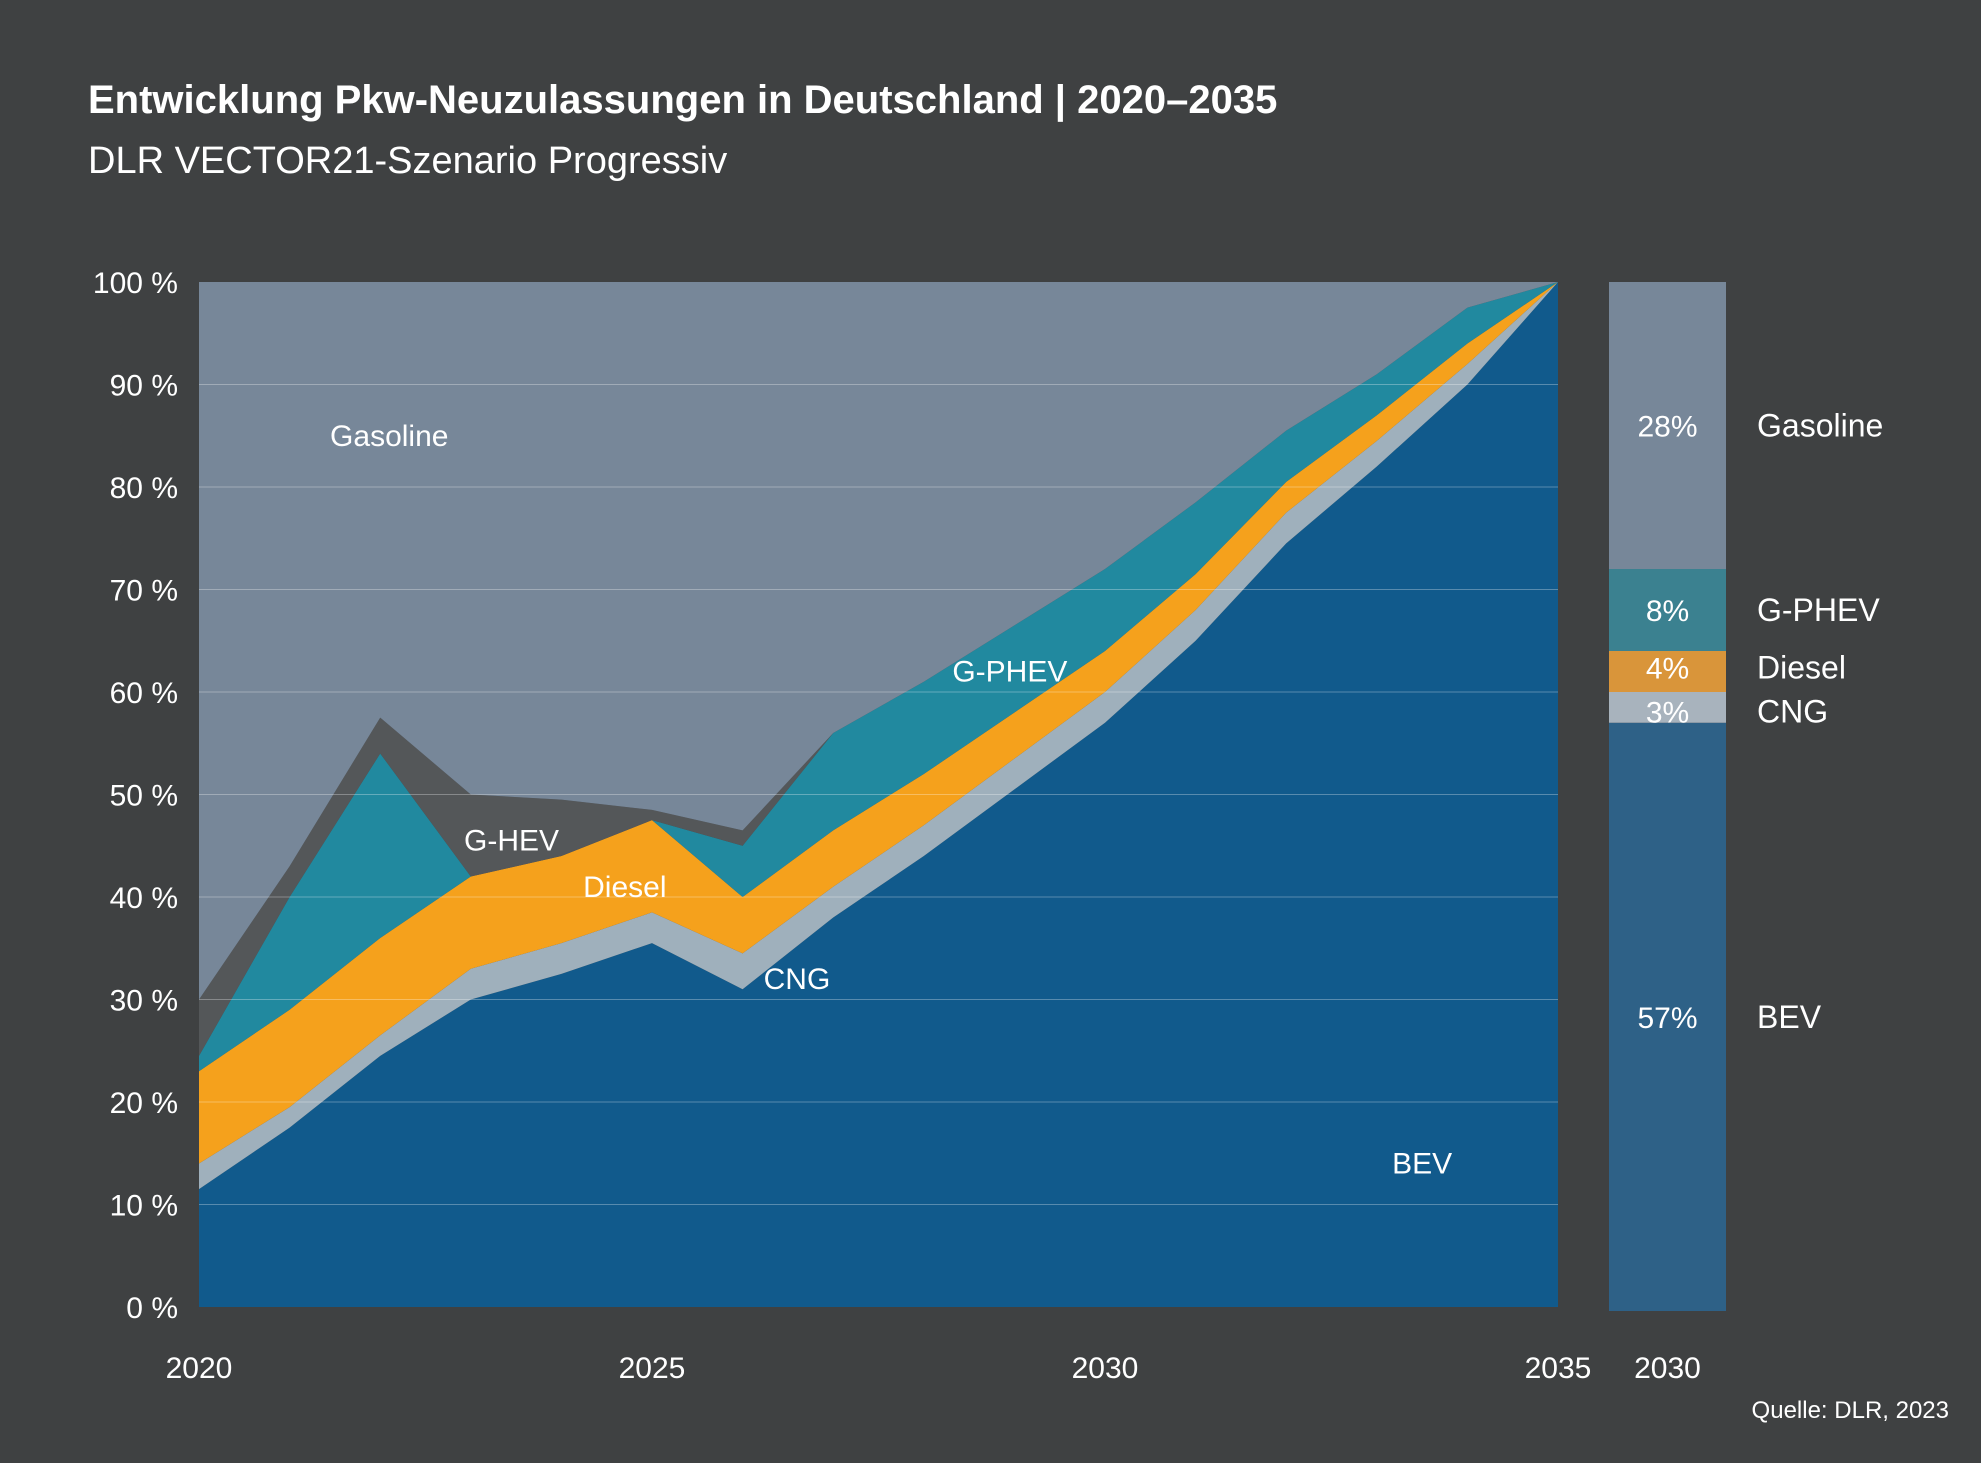 The width and height of the screenshot is (1981, 1463). Describe the element at coordinates (1667, 712) in the screenshot. I see `bar-label-cng: 3%` at that location.